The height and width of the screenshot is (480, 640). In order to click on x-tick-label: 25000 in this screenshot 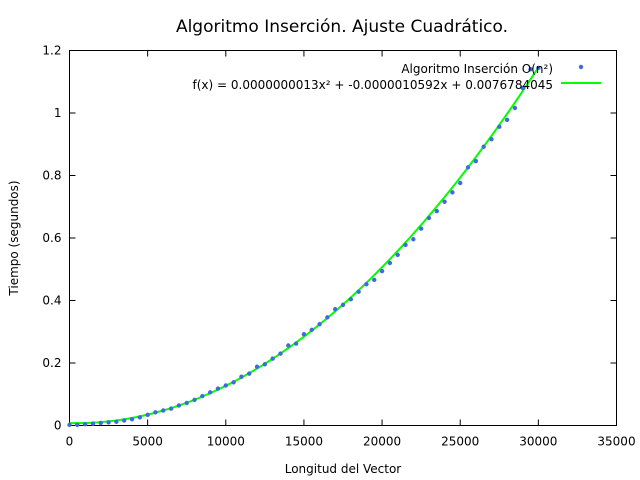, I will do `click(460, 442)`.